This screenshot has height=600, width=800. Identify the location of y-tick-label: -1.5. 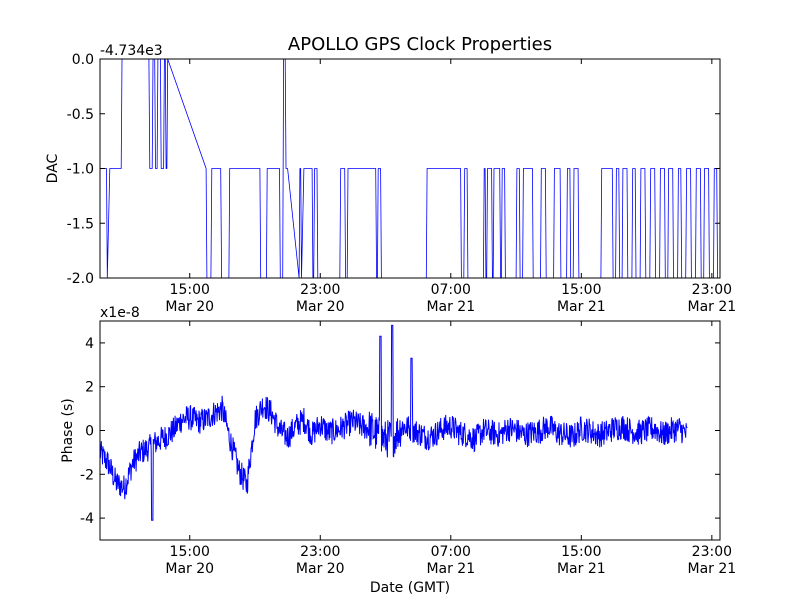
(80, 224).